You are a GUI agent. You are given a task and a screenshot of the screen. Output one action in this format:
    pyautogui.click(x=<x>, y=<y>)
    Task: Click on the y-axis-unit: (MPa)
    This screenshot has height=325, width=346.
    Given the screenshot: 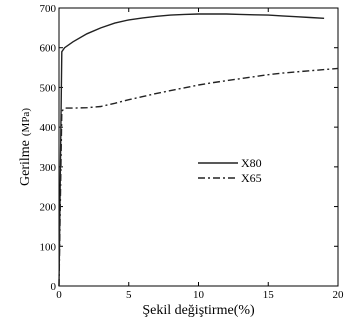 What is the action you would take?
    pyautogui.click(x=26, y=122)
    